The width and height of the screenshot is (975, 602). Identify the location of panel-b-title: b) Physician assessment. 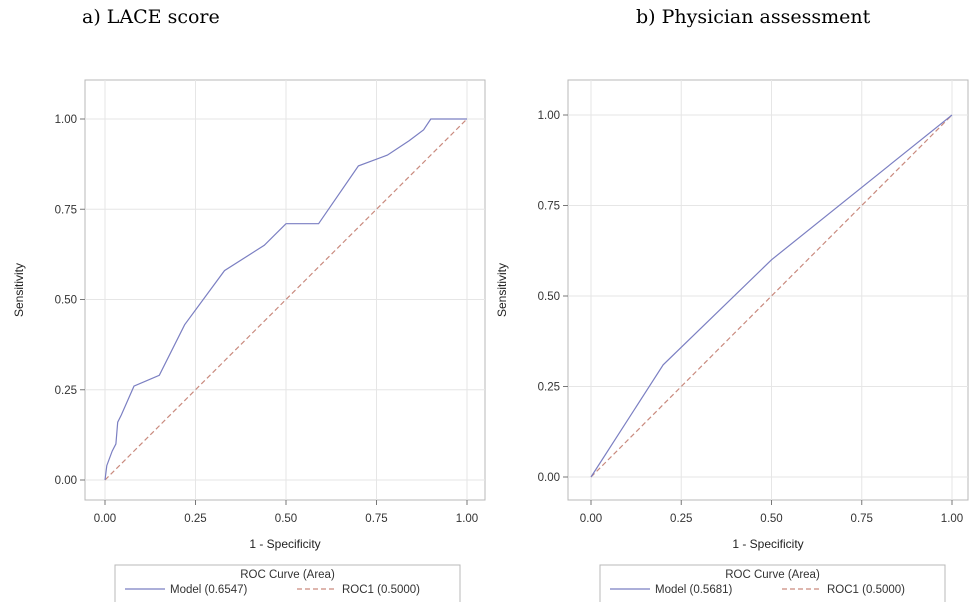
(753, 17).